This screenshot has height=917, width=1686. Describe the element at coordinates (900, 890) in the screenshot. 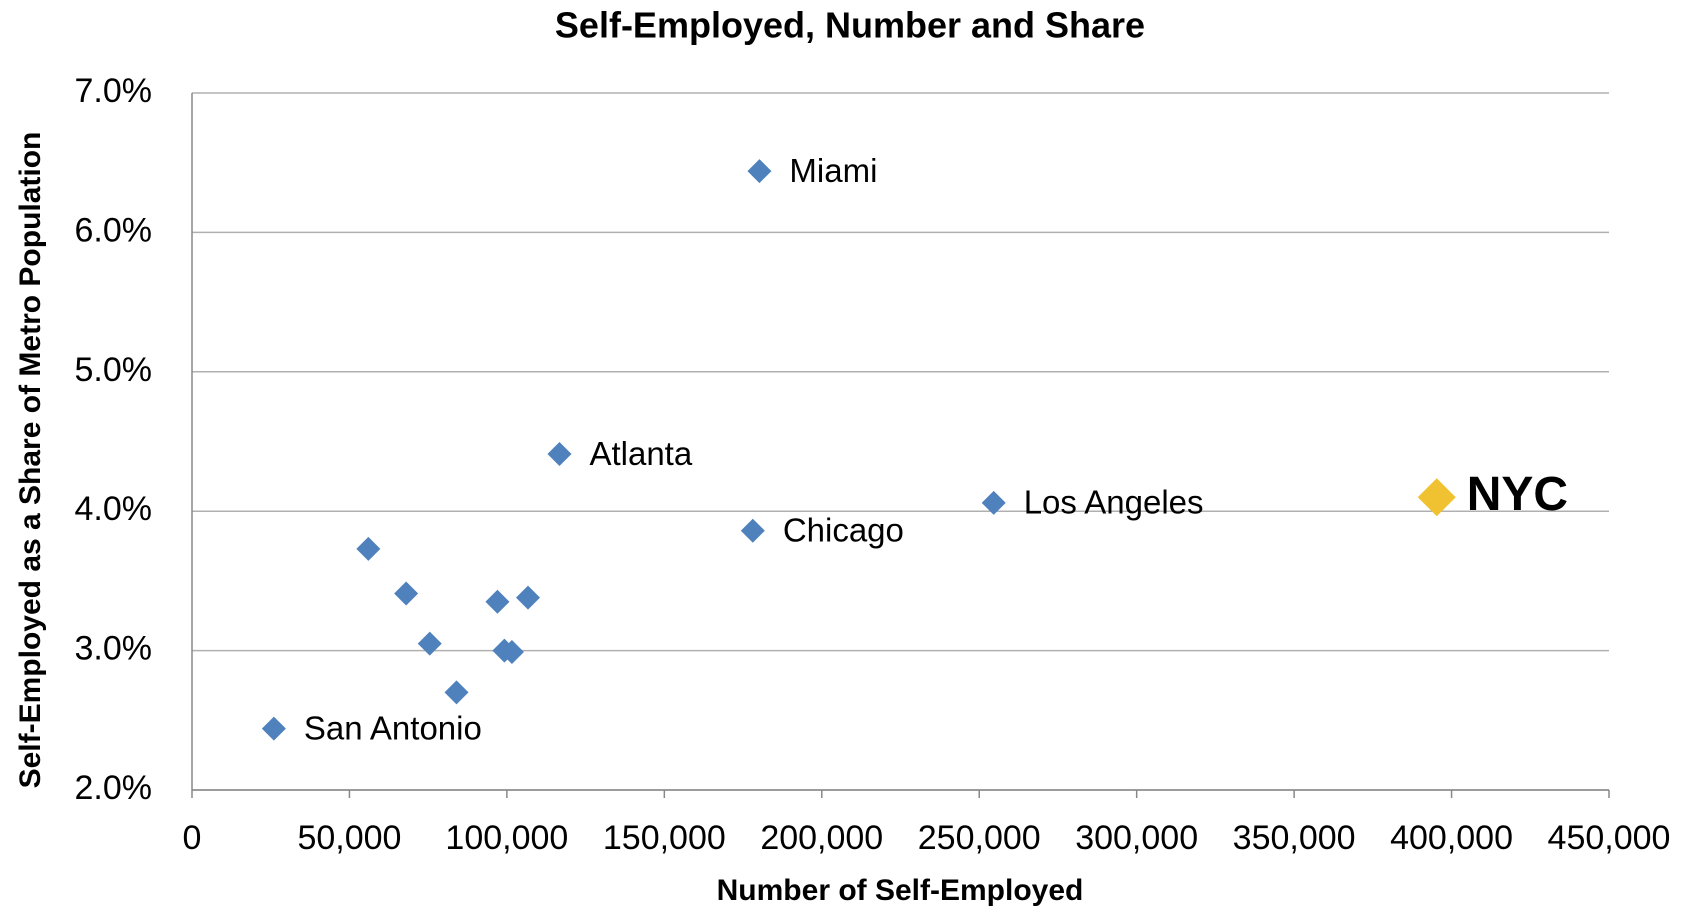

I see `x-axis-title: Number of Self-Employed` at that location.